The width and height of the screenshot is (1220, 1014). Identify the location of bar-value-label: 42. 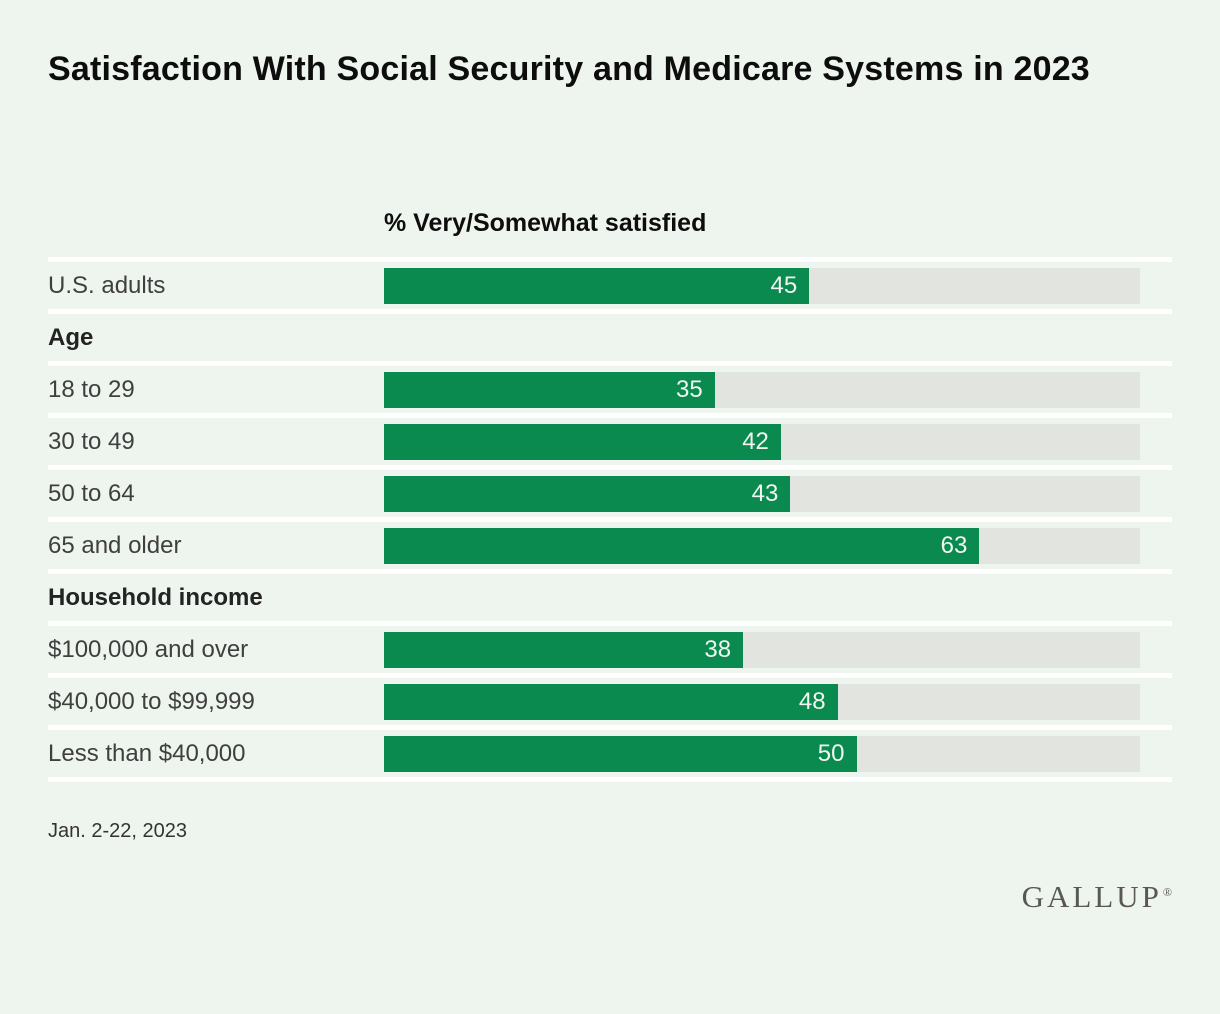
(755, 441).